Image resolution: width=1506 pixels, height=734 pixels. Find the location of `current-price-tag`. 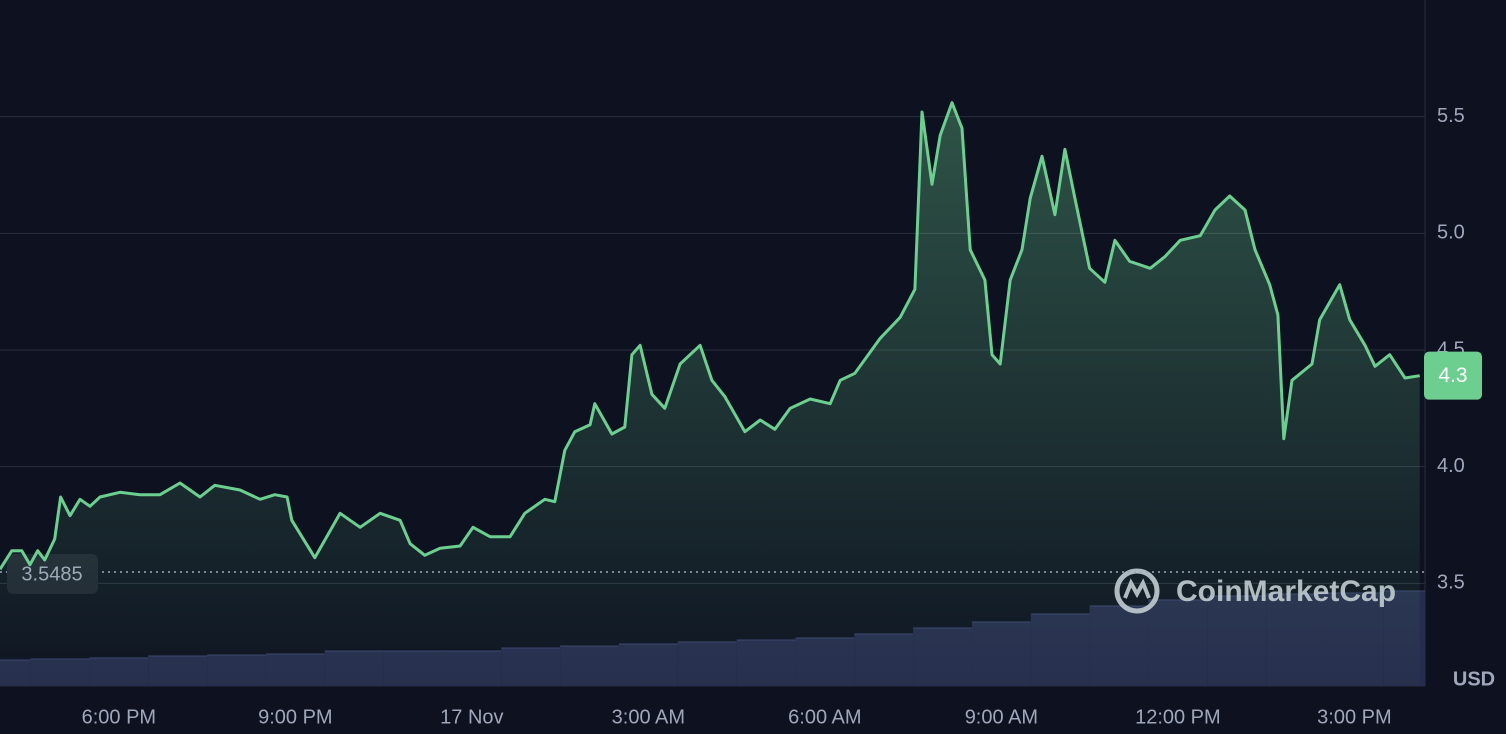

current-price-tag is located at coordinates (1453, 375).